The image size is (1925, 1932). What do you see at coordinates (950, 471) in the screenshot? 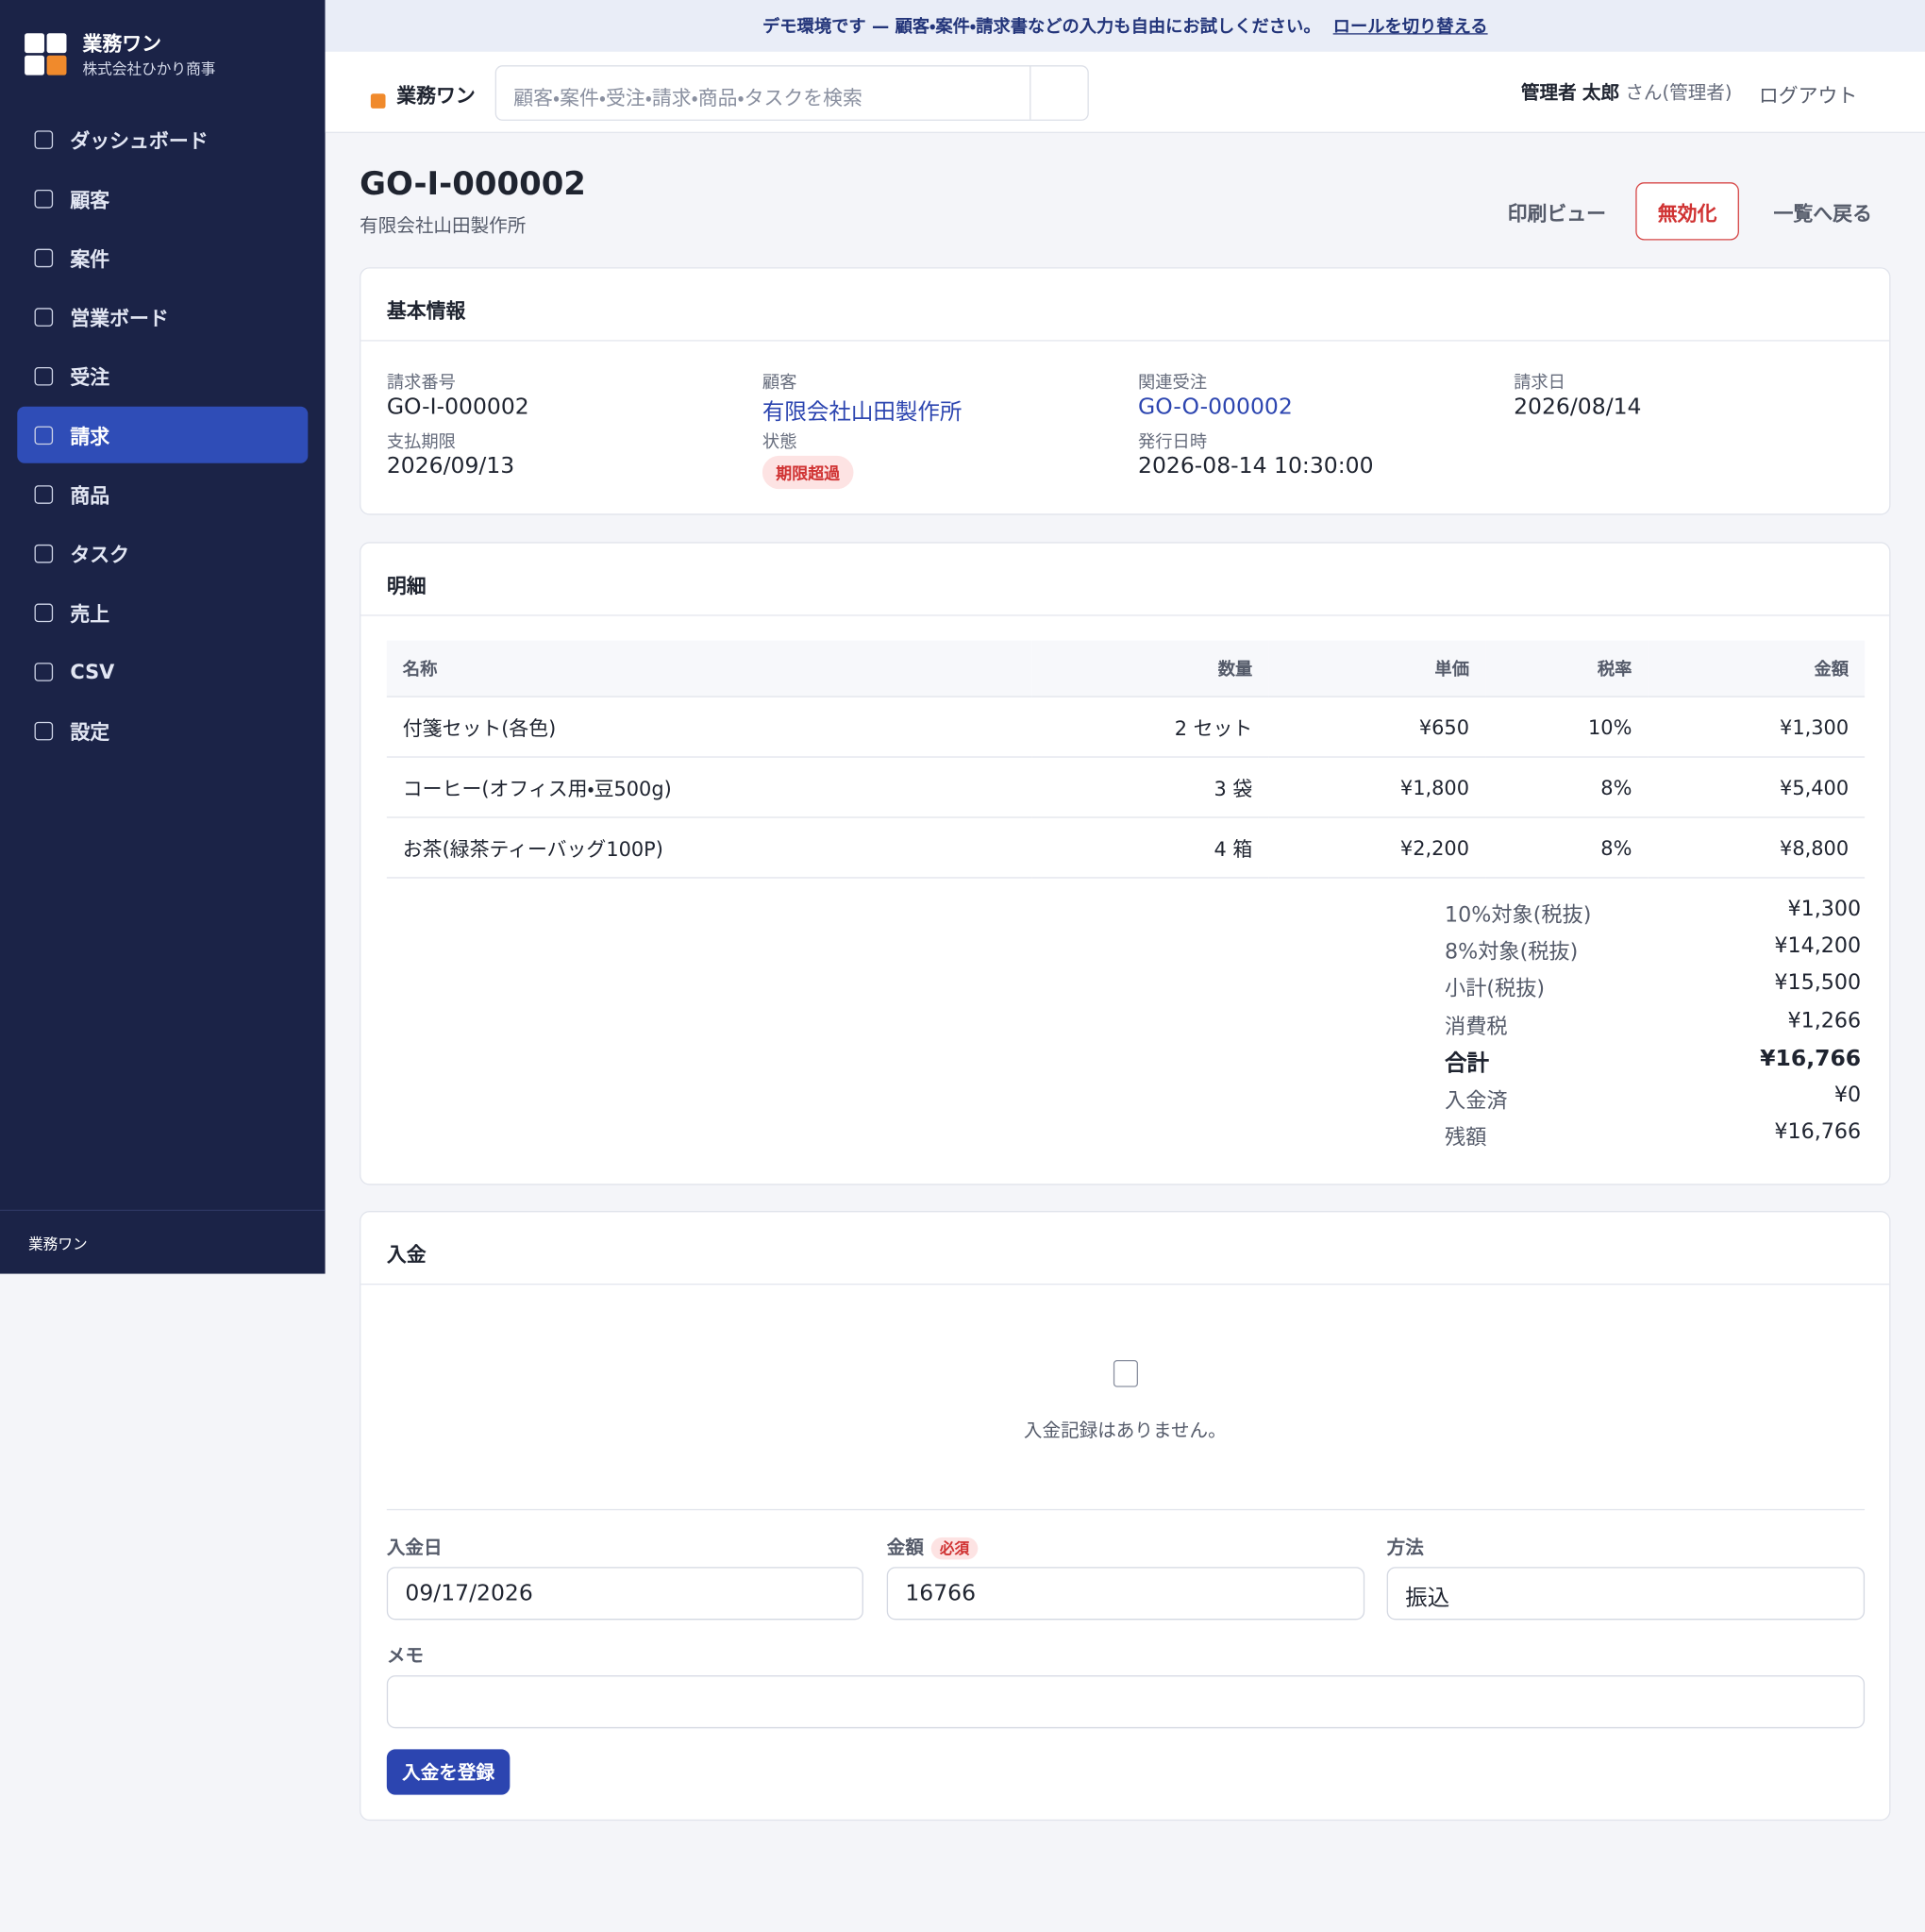
I see `field-value: 期限超過` at bounding box center [950, 471].